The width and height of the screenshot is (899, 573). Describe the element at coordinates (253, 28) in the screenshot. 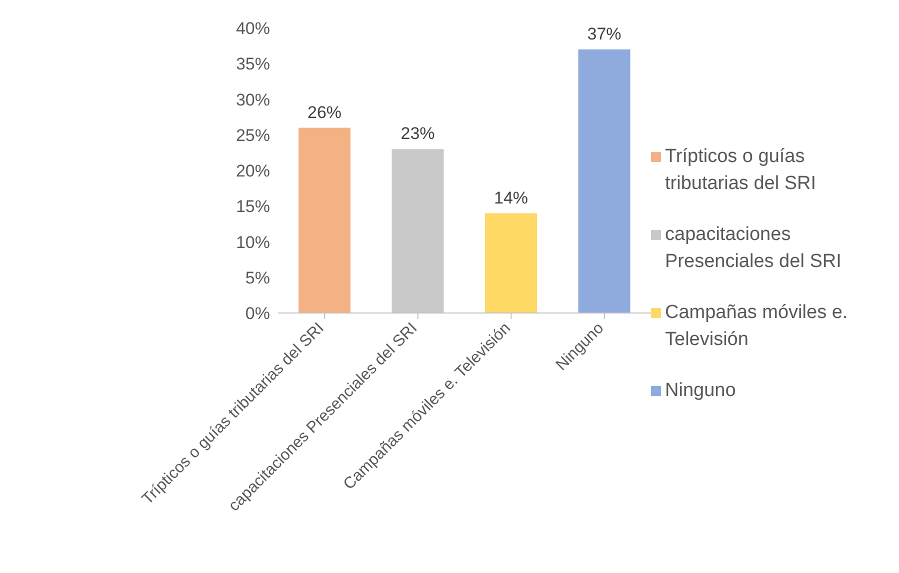

I see `y-tick-label: 40%` at that location.